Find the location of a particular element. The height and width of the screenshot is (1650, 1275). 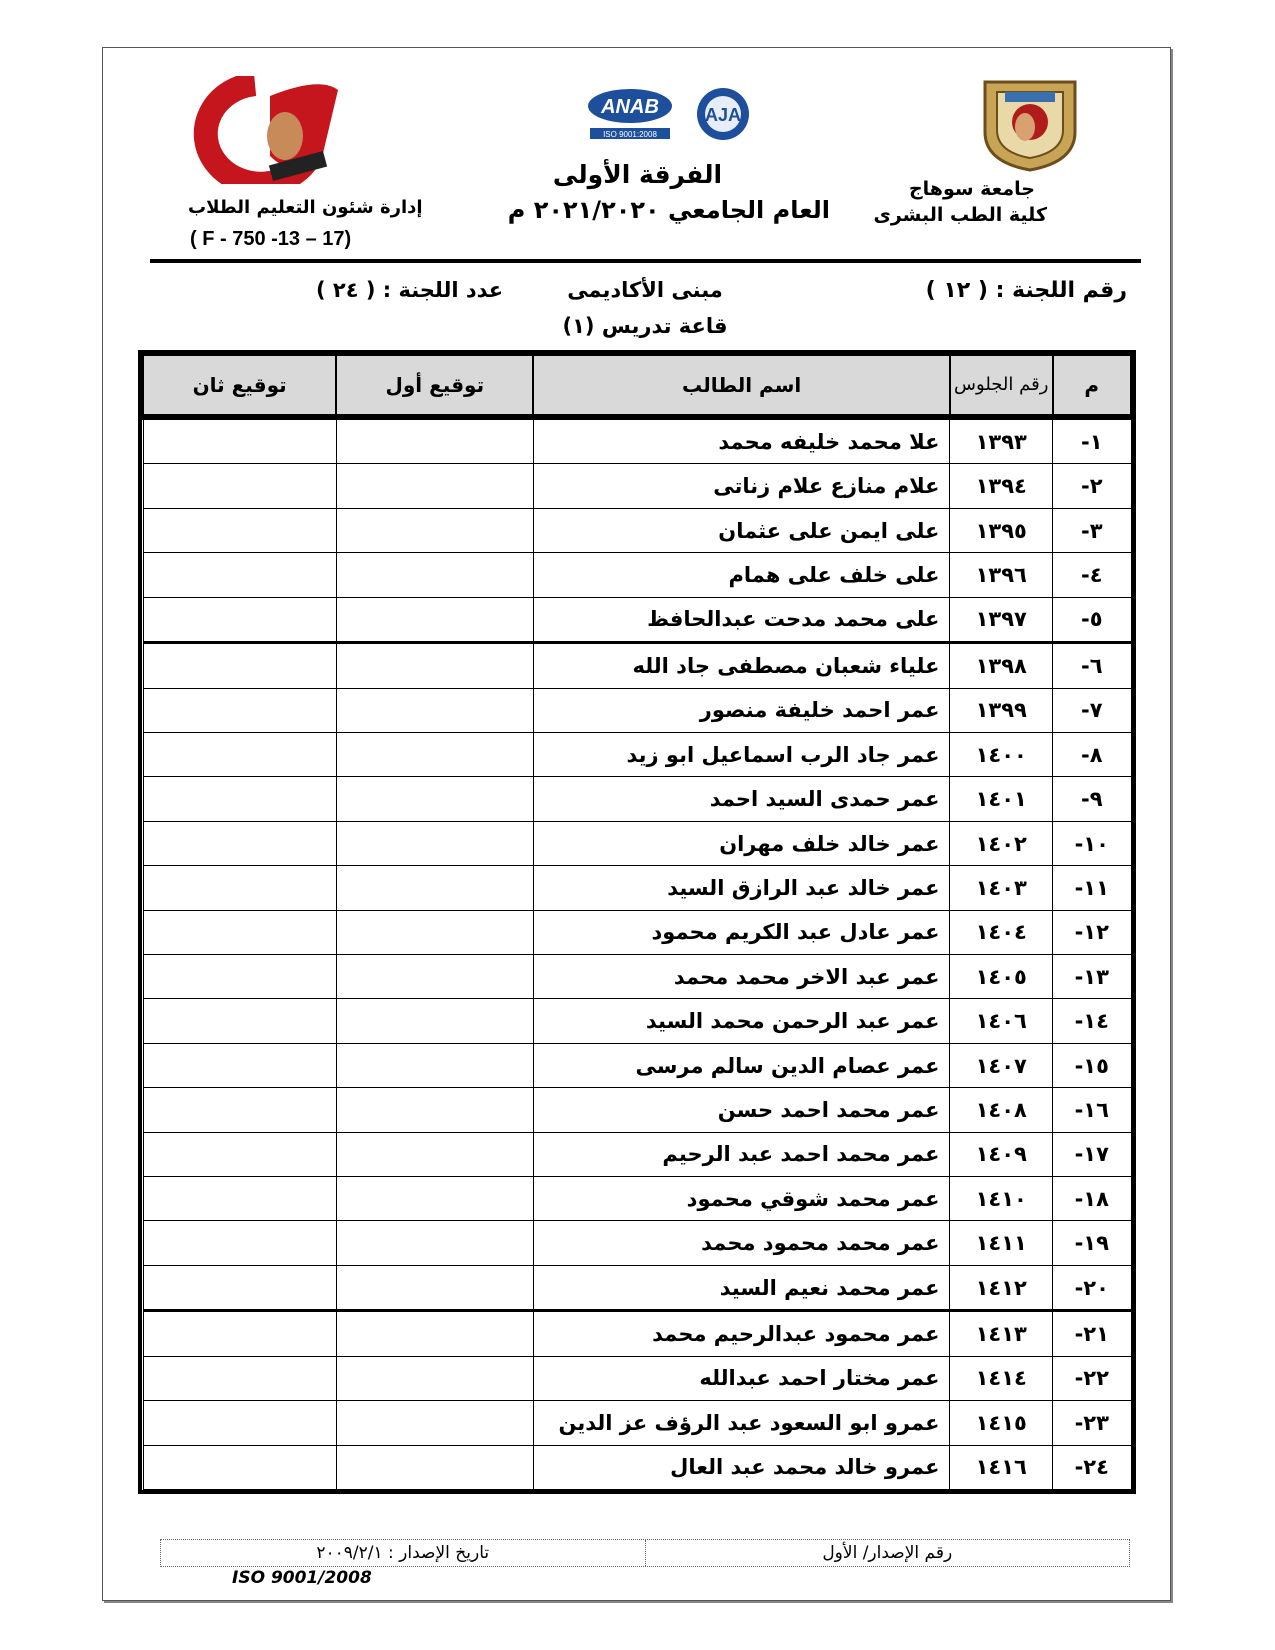

student-name: عمر خالد خلف مهران is located at coordinates (741, 843).